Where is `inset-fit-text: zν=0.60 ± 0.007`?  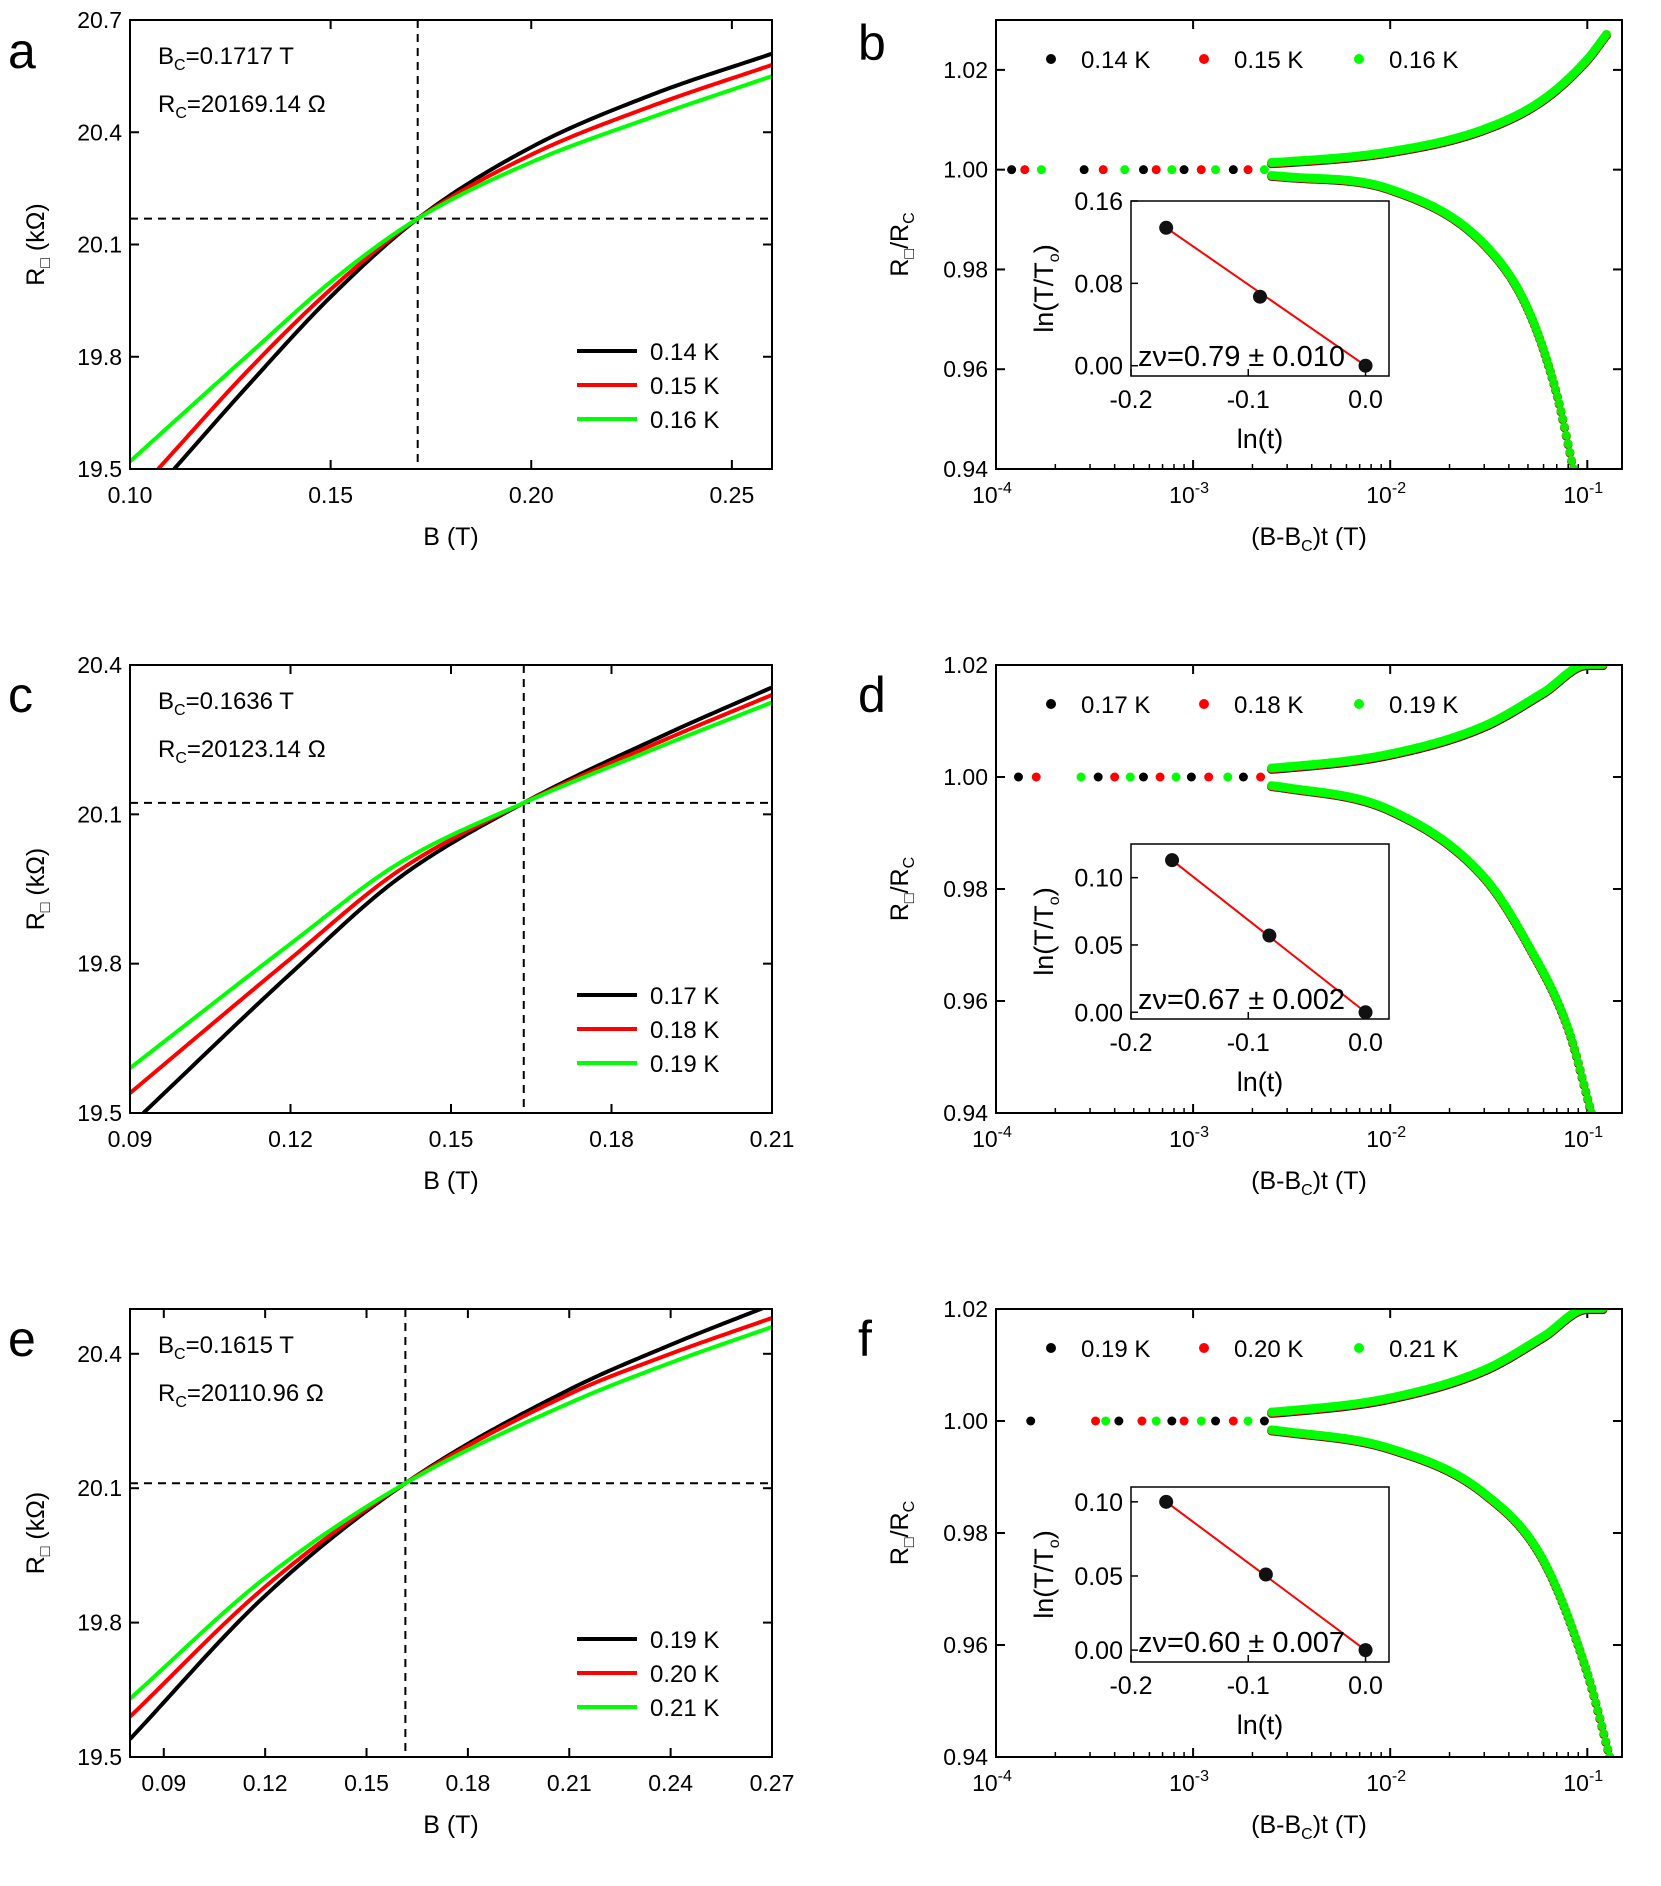
inset-fit-text: zν=0.60 ± 0.007 is located at coordinates (1241, 1643).